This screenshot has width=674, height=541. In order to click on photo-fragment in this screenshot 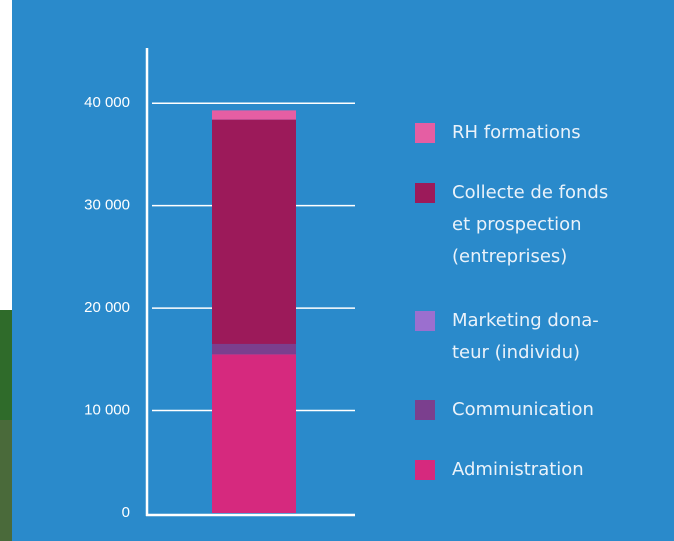, I will do `click(7, 365)`.